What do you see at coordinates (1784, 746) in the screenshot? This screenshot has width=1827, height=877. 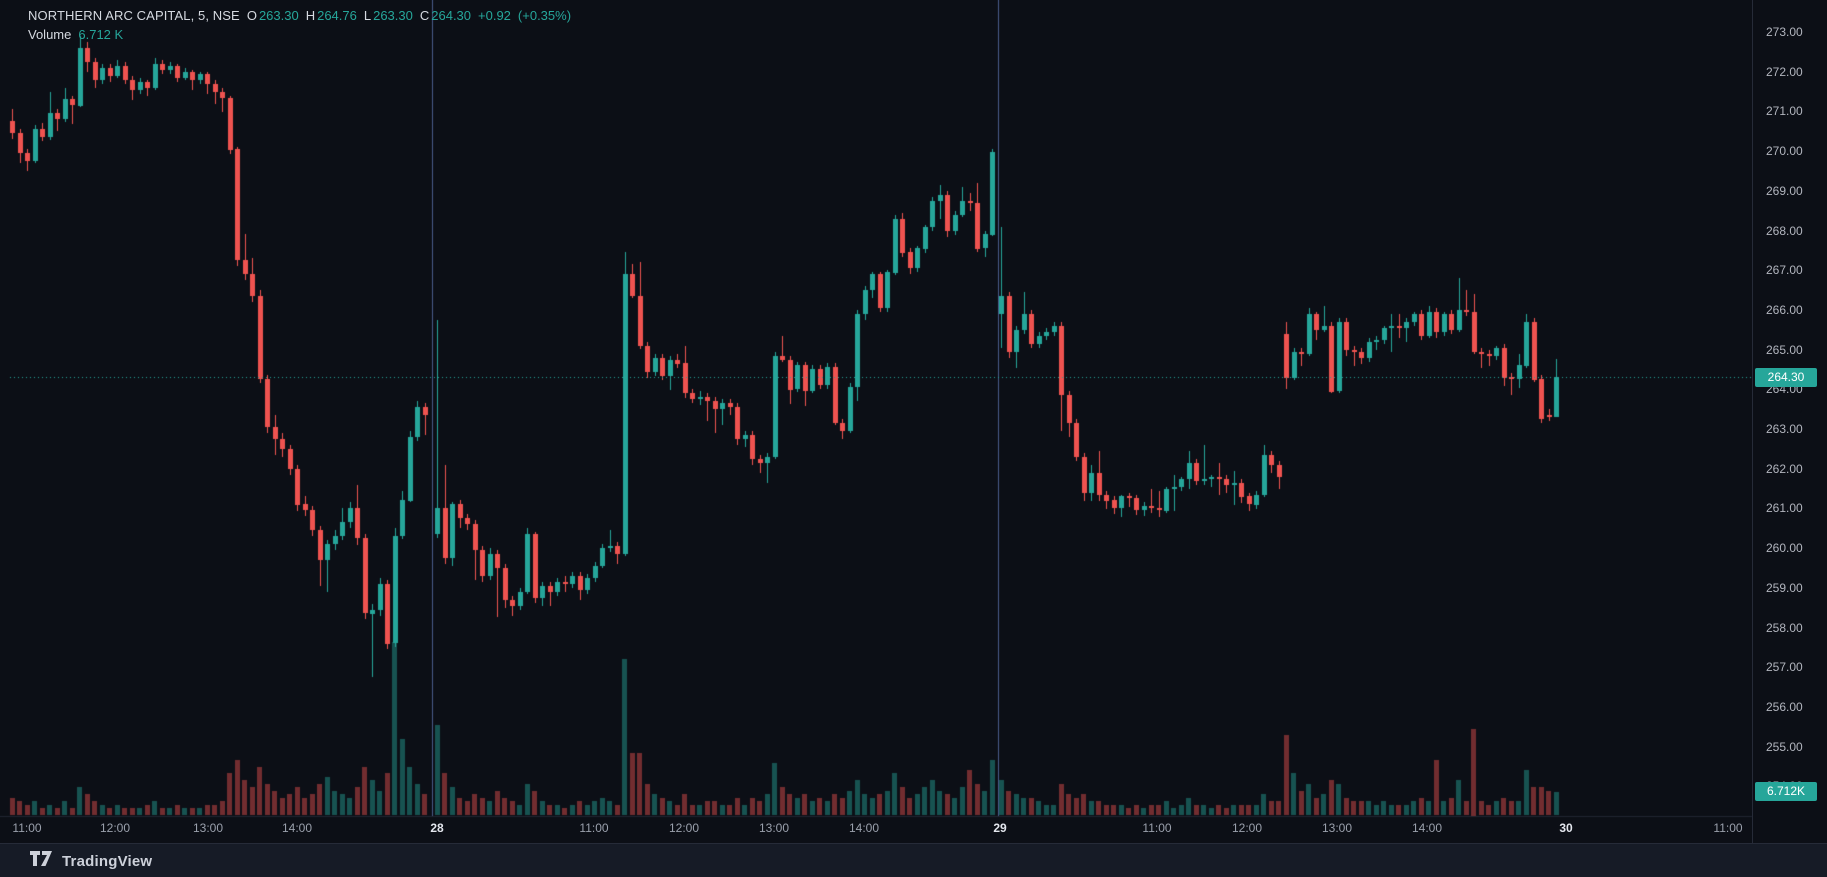 I see `price-tick-label: 255.00` at bounding box center [1784, 746].